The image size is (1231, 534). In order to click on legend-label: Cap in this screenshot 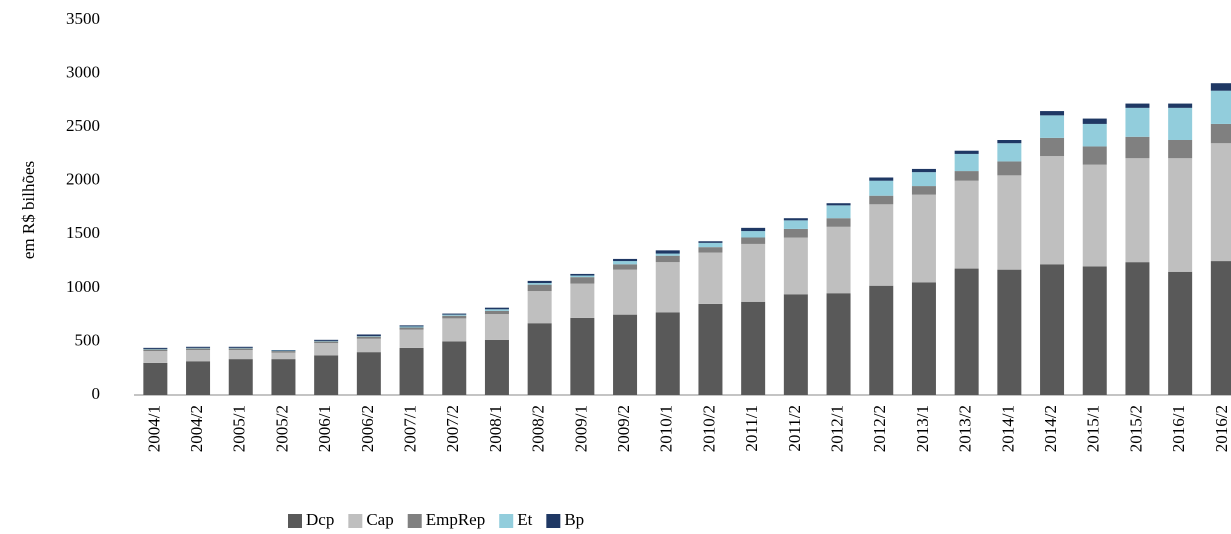, I will do `click(379, 519)`.